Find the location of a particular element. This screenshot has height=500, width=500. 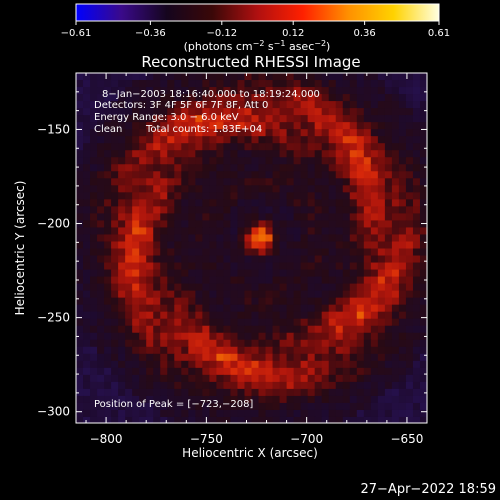

colorbar-ticks: −0.61 −0.36 −0.12 0.12 0.36 0.61 is located at coordinates (255, 30).